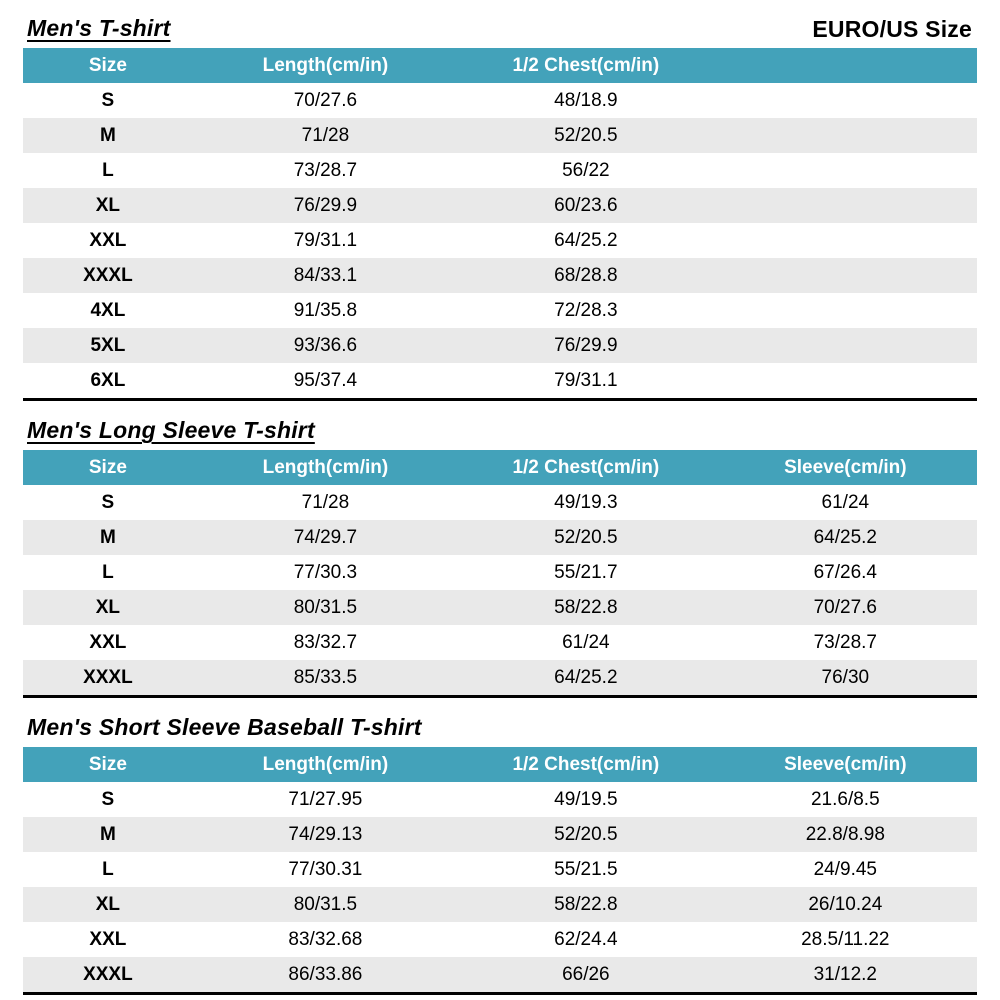 This screenshot has height=1000, width=1000. I want to click on value-cell: 21.6/8.5, so click(845, 799).